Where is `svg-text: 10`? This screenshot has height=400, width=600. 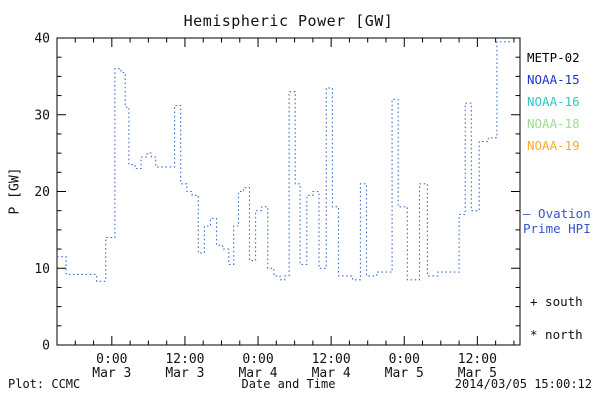
svg-text: 10 is located at coordinates (42, 269).